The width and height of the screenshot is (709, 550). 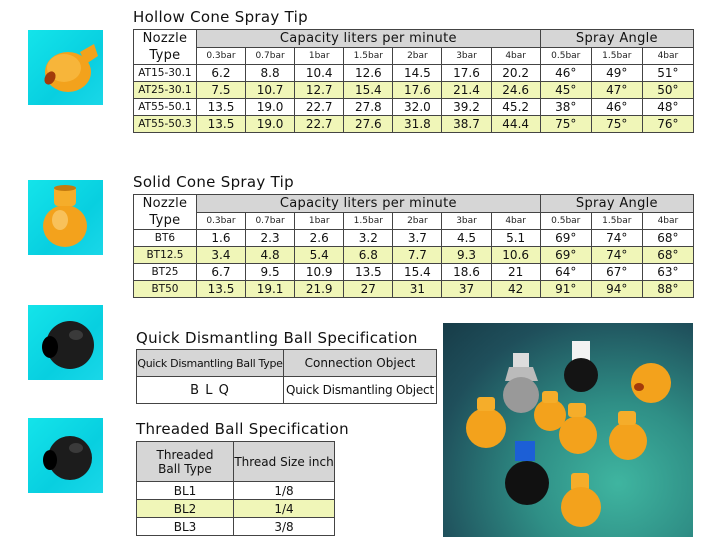 I want to click on capacity-cell: 6.8, so click(x=368, y=255).